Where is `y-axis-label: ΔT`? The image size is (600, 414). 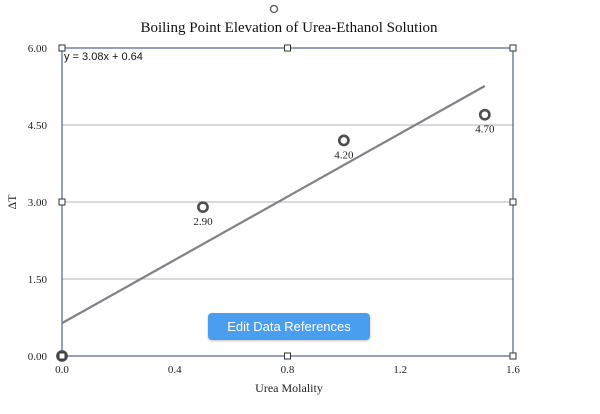
y-axis-label: ΔT is located at coordinates (12, 202).